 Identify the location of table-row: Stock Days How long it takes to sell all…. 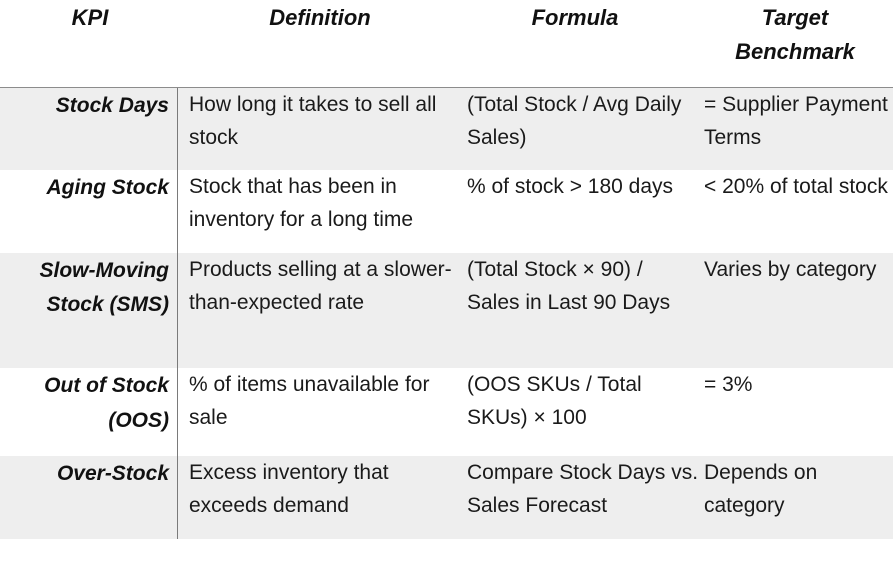
(446, 129).